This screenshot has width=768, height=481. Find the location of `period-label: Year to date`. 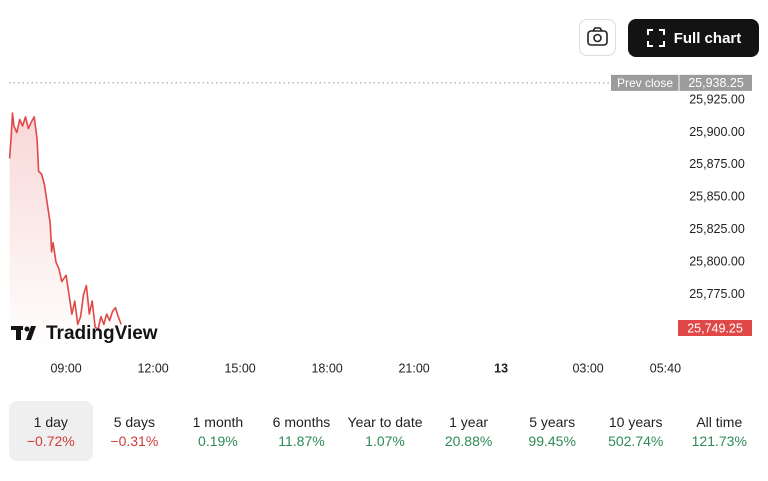

period-label: Year to date is located at coordinates (385, 421).